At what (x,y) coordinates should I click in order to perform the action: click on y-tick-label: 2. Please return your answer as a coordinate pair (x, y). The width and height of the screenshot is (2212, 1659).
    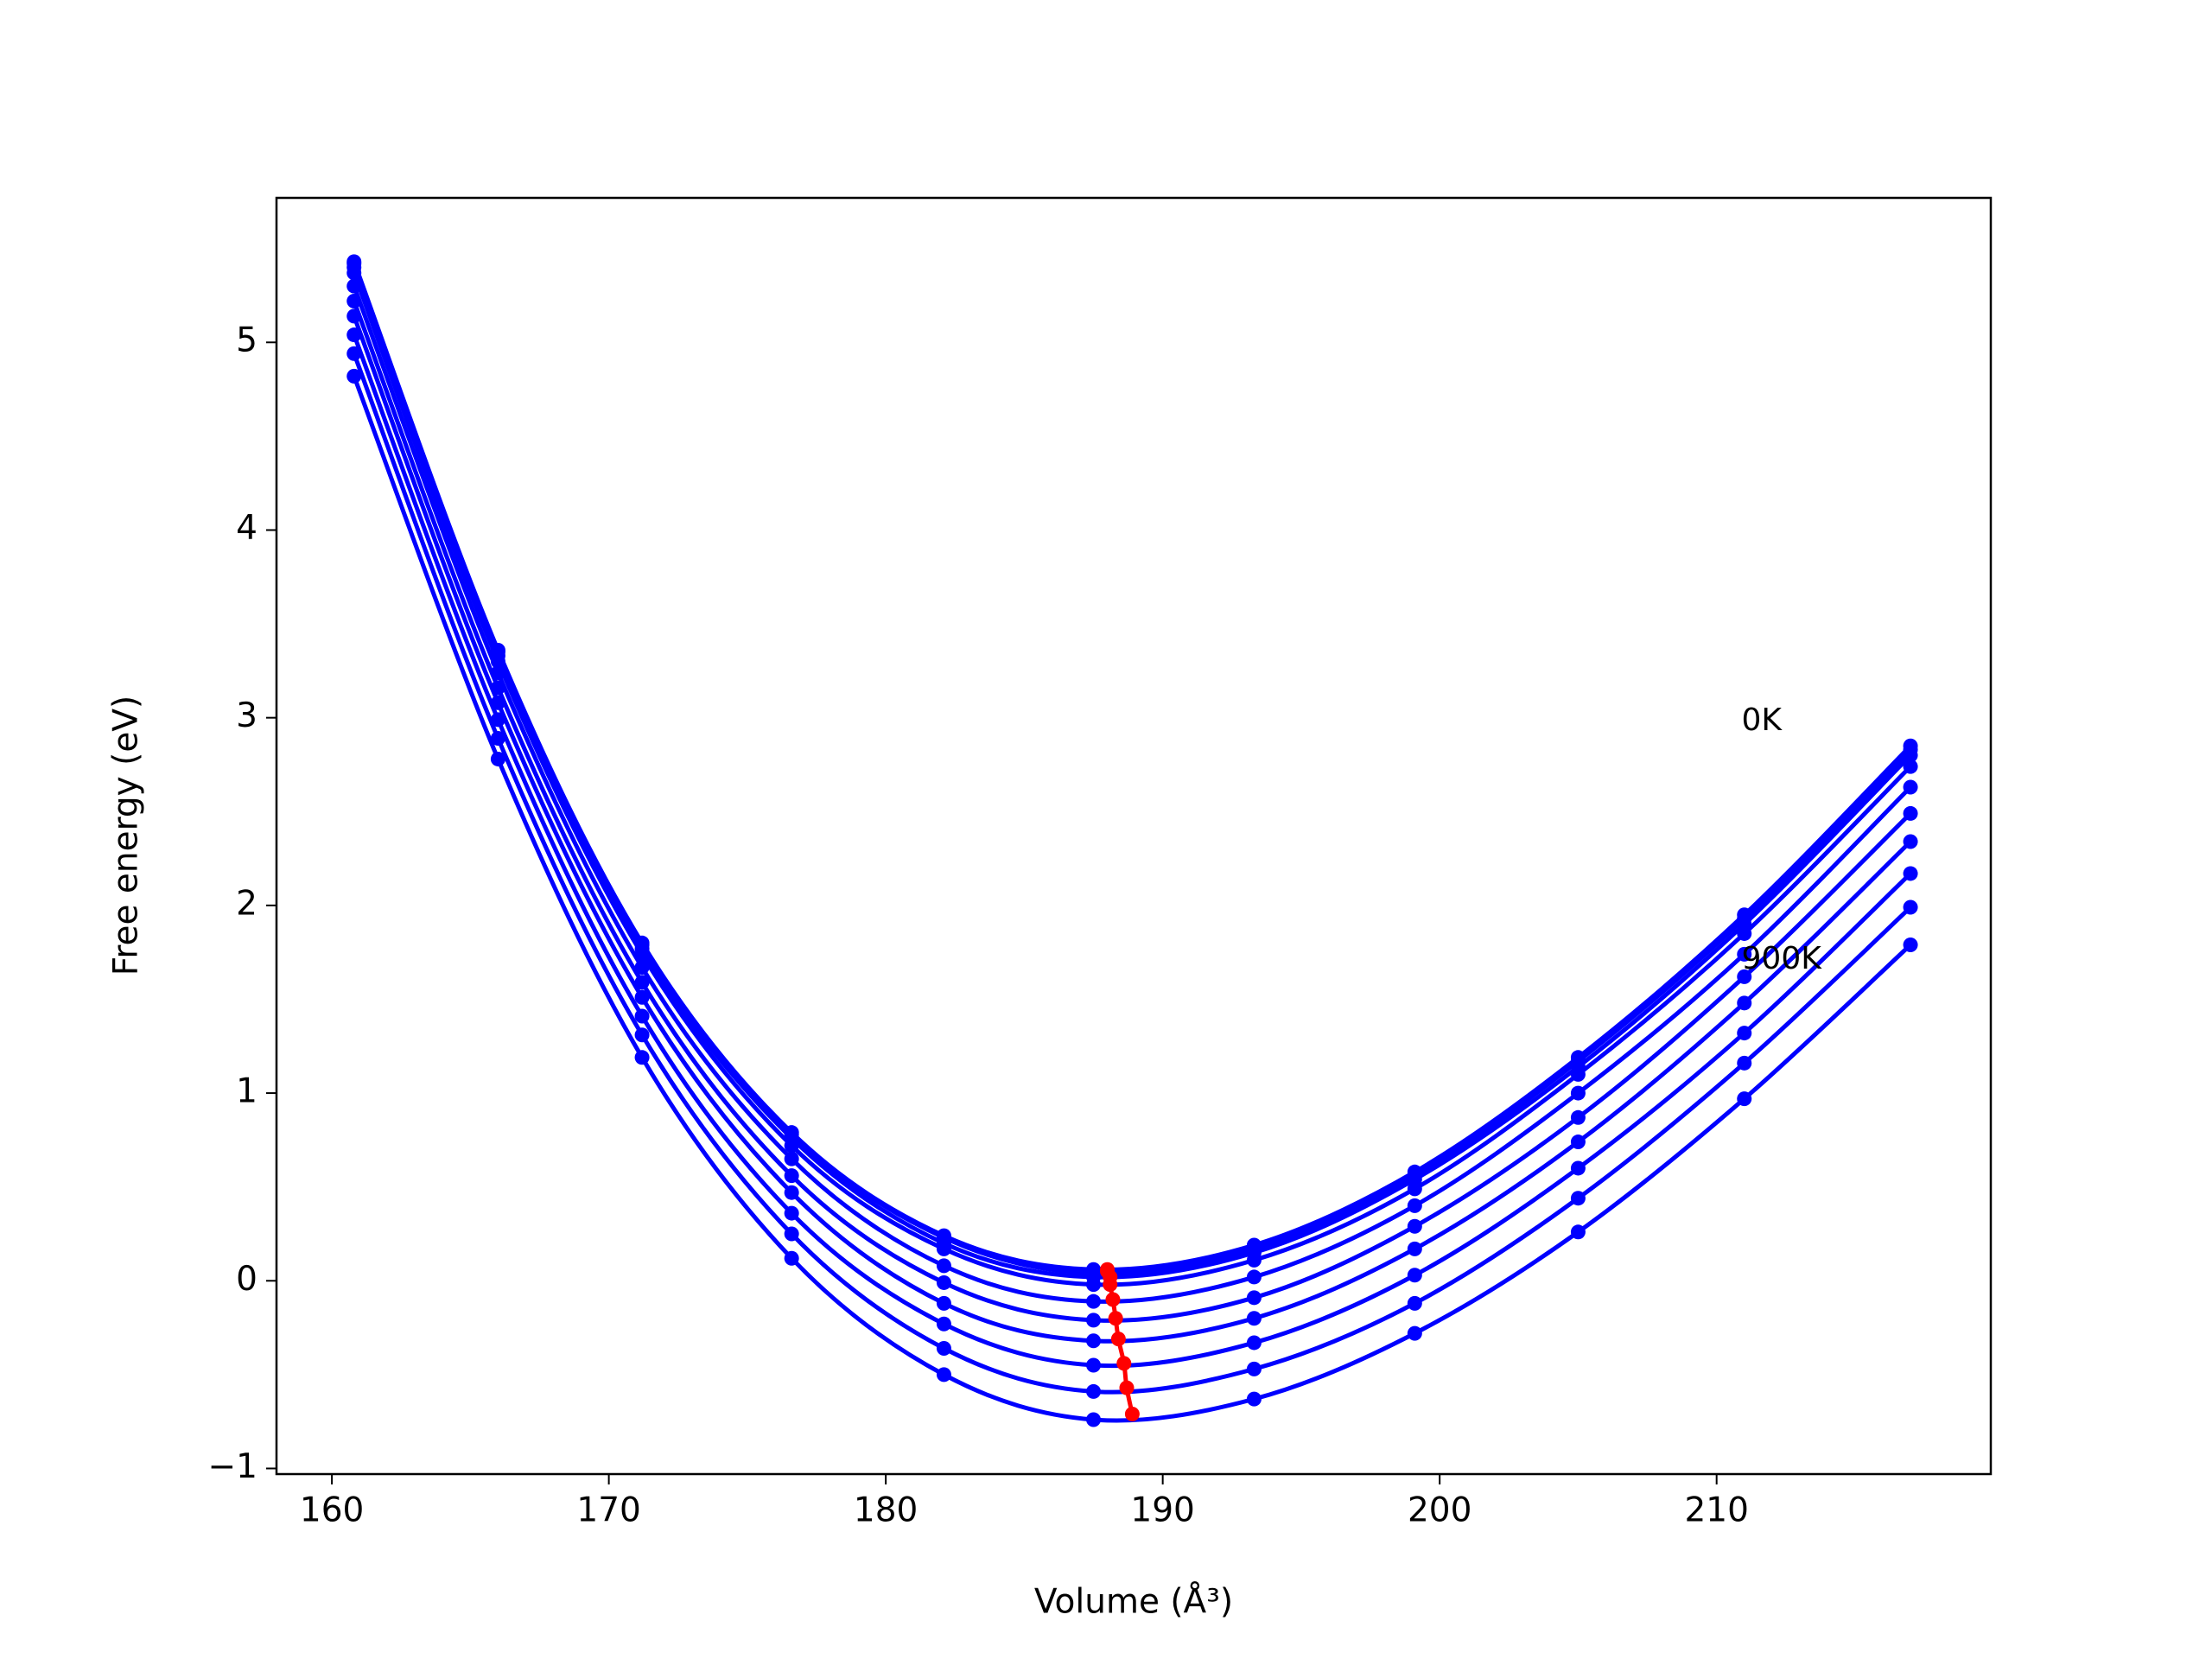
    Looking at the image, I should click on (246, 903).